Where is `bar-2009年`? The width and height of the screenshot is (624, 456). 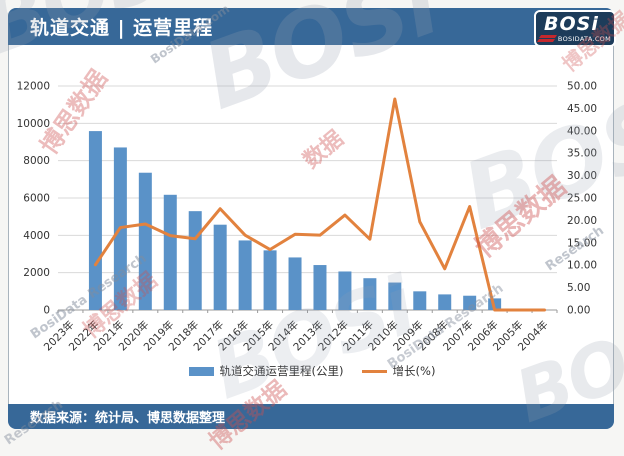
bar-2009年 is located at coordinates (420, 300).